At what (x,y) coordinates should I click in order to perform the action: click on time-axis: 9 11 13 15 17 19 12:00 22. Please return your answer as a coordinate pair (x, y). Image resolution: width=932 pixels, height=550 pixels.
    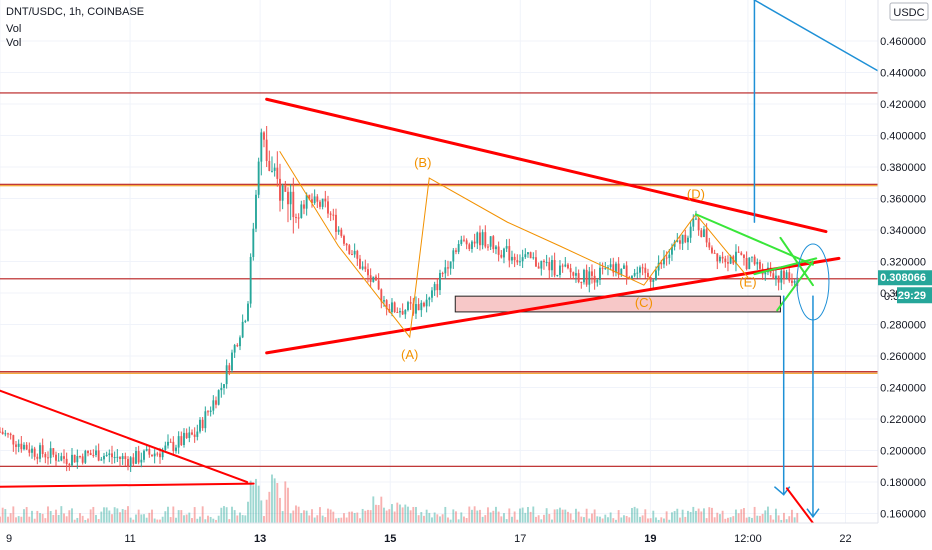
    Looking at the image, I should click on (466, 536).